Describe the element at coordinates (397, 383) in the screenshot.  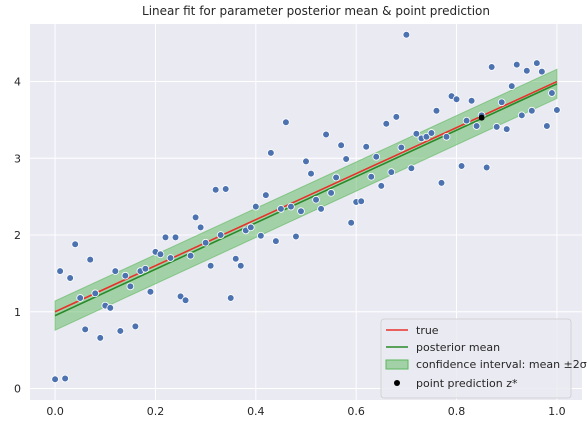
I see `legend-prediction-swatch` at that location.